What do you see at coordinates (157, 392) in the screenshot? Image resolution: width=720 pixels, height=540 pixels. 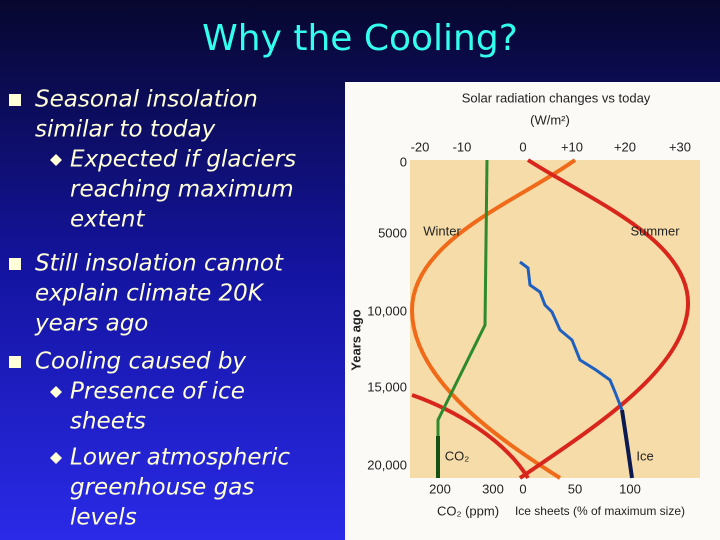 I see `bullet-text: Presence of ice` at bounding box center [157, 392].